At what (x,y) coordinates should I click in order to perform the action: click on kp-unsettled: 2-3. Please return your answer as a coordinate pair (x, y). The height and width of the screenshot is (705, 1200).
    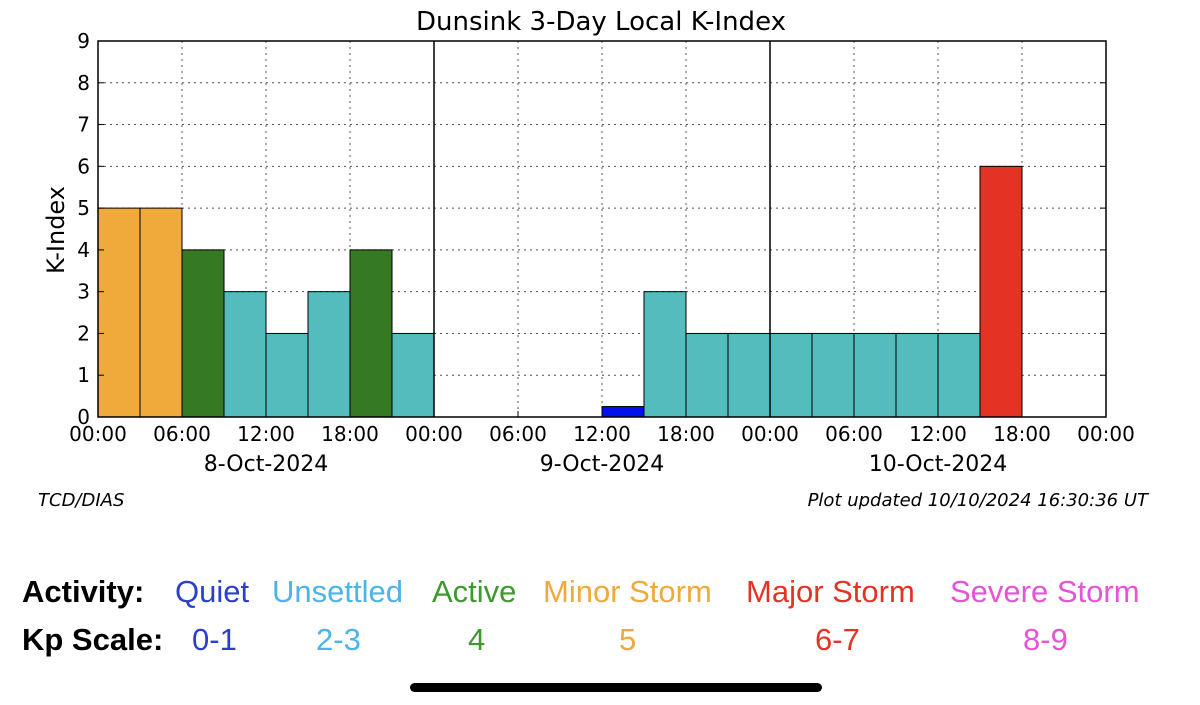
    Looking at the image, I should click on (338, 639).